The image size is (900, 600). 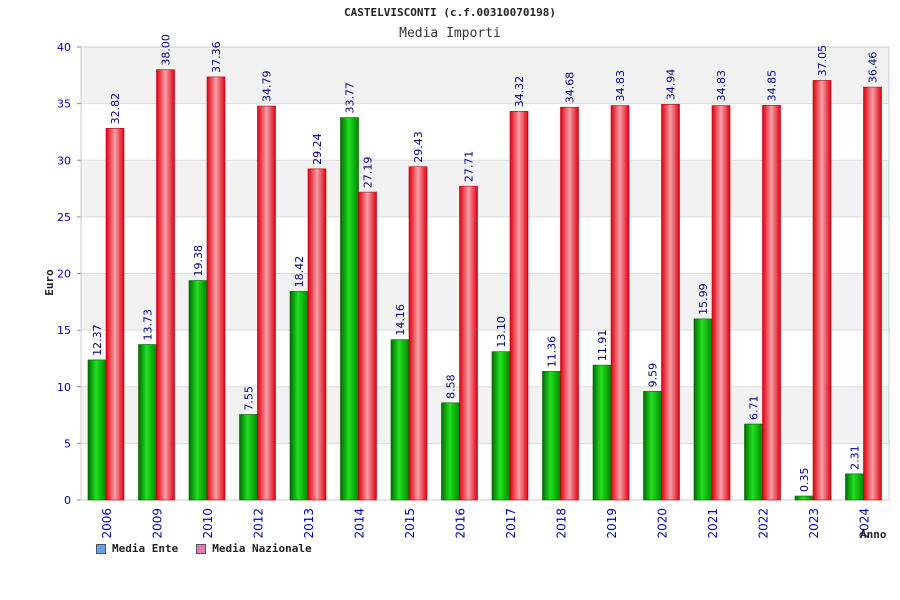 I want to click on value-label-media-nazionale: 36.46, so click(x=873, y=68).